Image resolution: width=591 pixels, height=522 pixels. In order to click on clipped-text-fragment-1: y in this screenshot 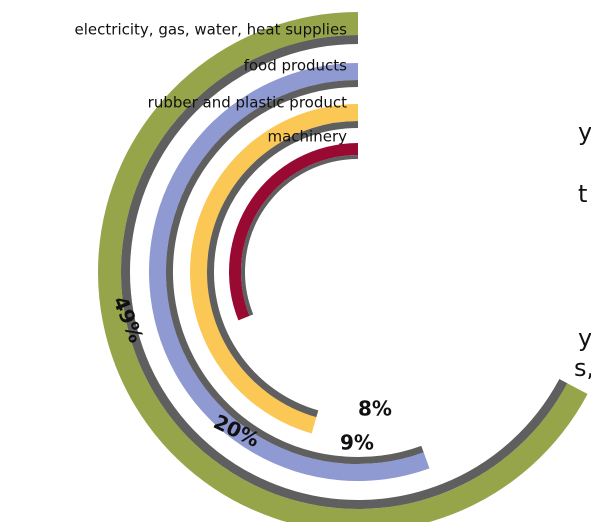, I will do `click(584, 132)`.